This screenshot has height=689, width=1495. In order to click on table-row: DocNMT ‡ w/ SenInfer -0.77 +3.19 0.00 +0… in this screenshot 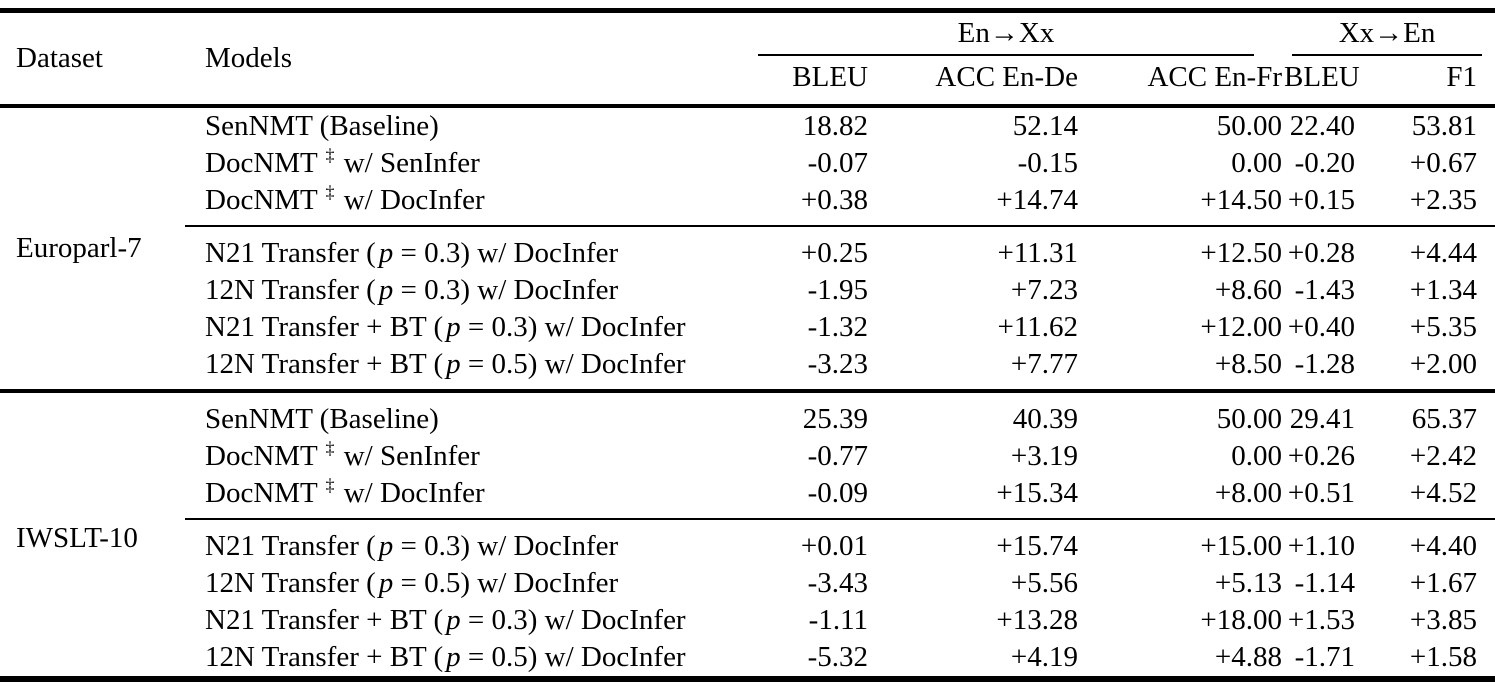, I will do `click(747, 456)`.